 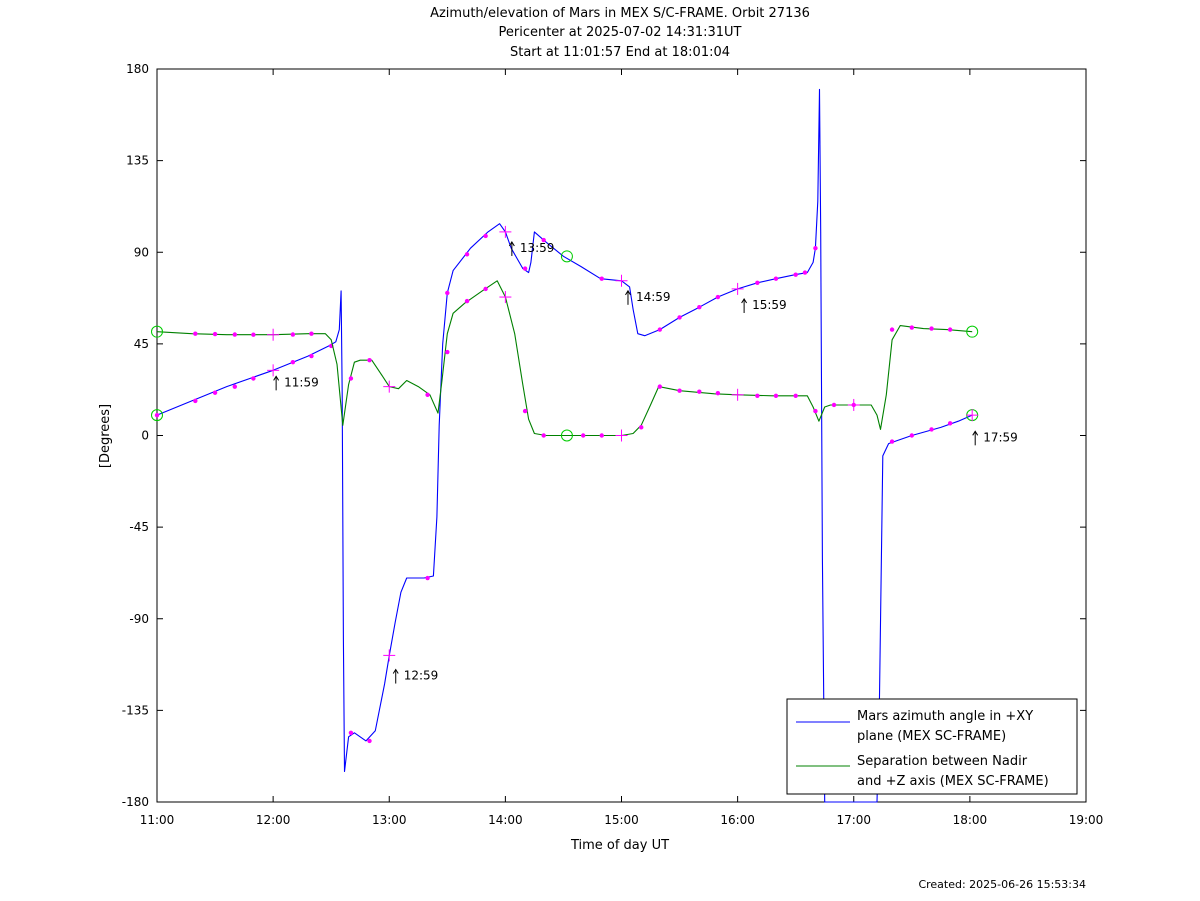 I want to click on y-tick-label: -45, so click(x=139, y=527).